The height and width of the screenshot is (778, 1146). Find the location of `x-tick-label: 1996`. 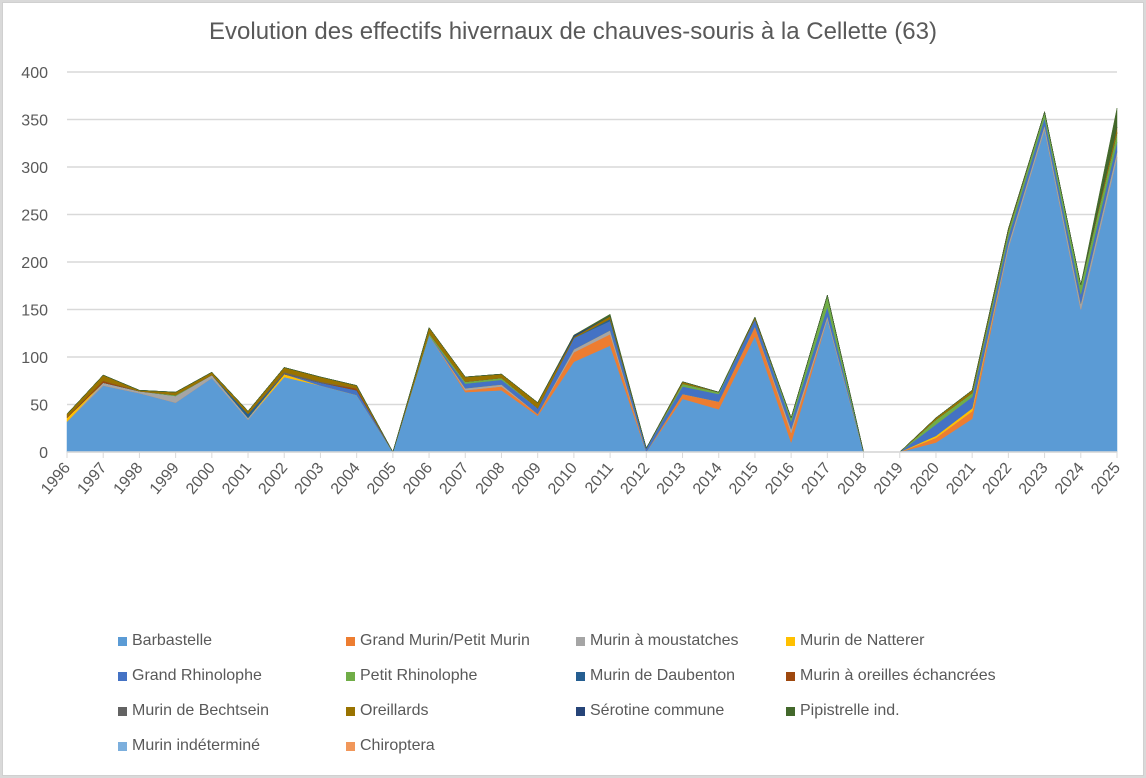

x-tick-label: 1996 is located at coordinates (56, 479).